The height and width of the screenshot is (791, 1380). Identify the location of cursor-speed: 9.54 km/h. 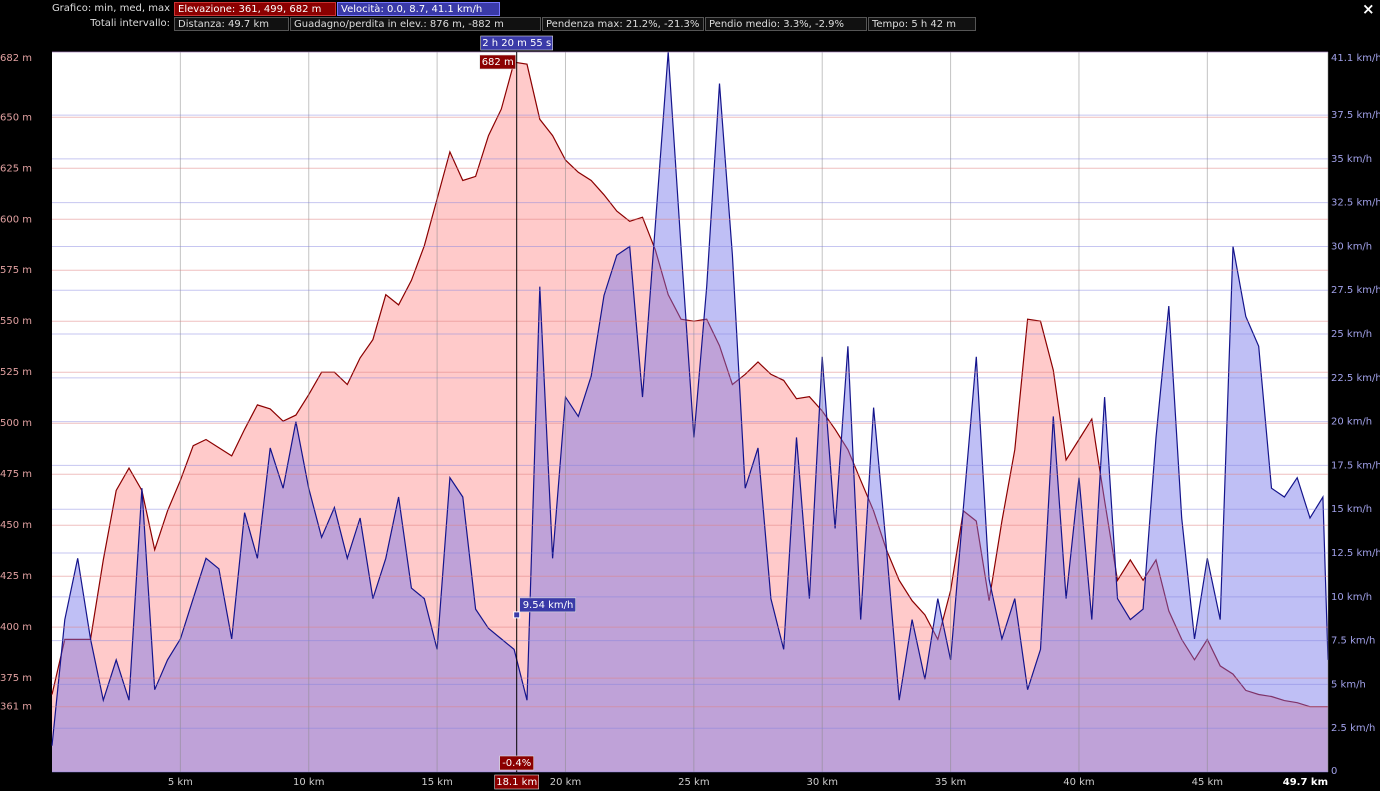
(548, 605).